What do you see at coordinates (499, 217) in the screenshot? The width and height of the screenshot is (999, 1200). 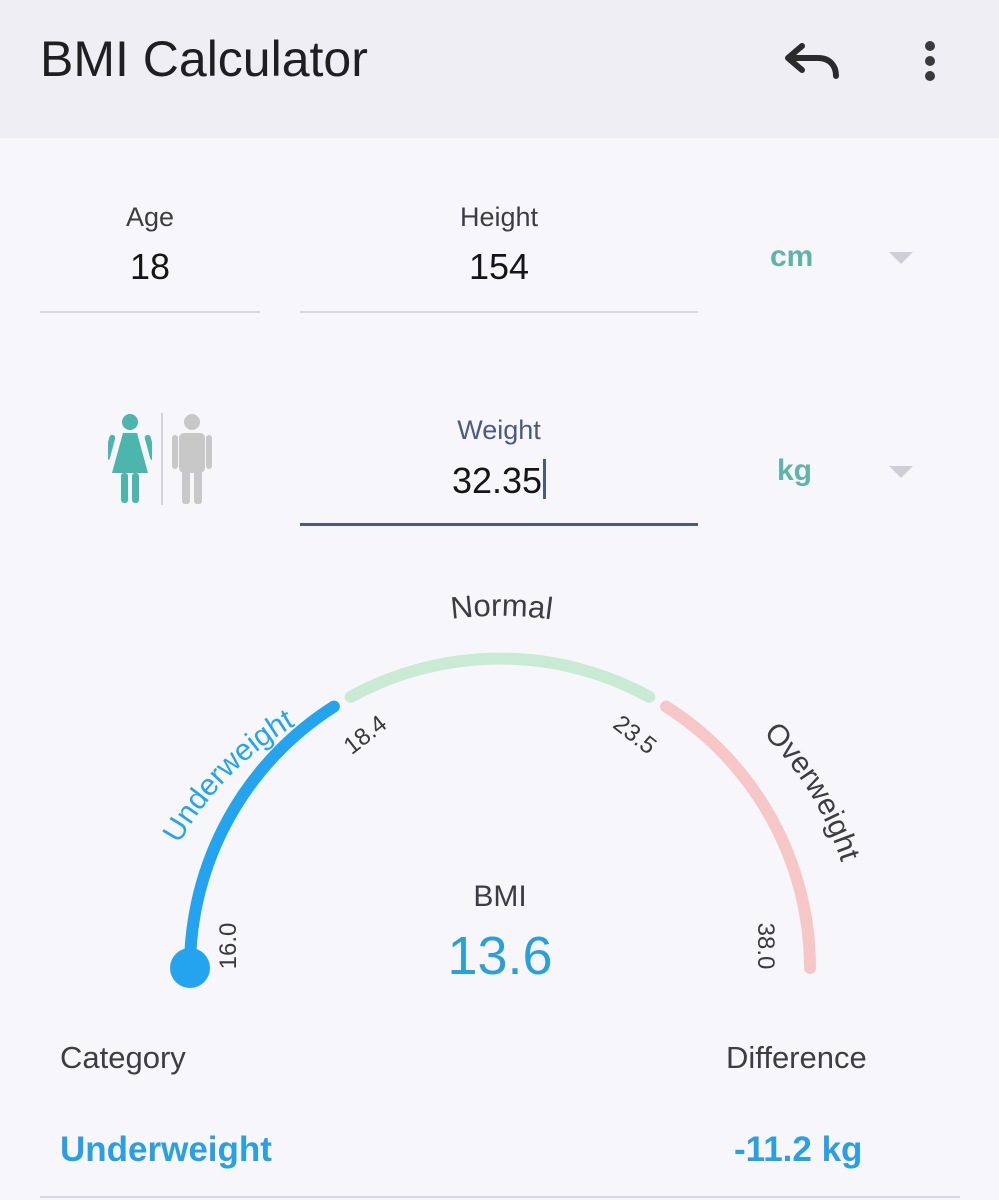 I see `height-label: Height` at bounding box center [499, 217].